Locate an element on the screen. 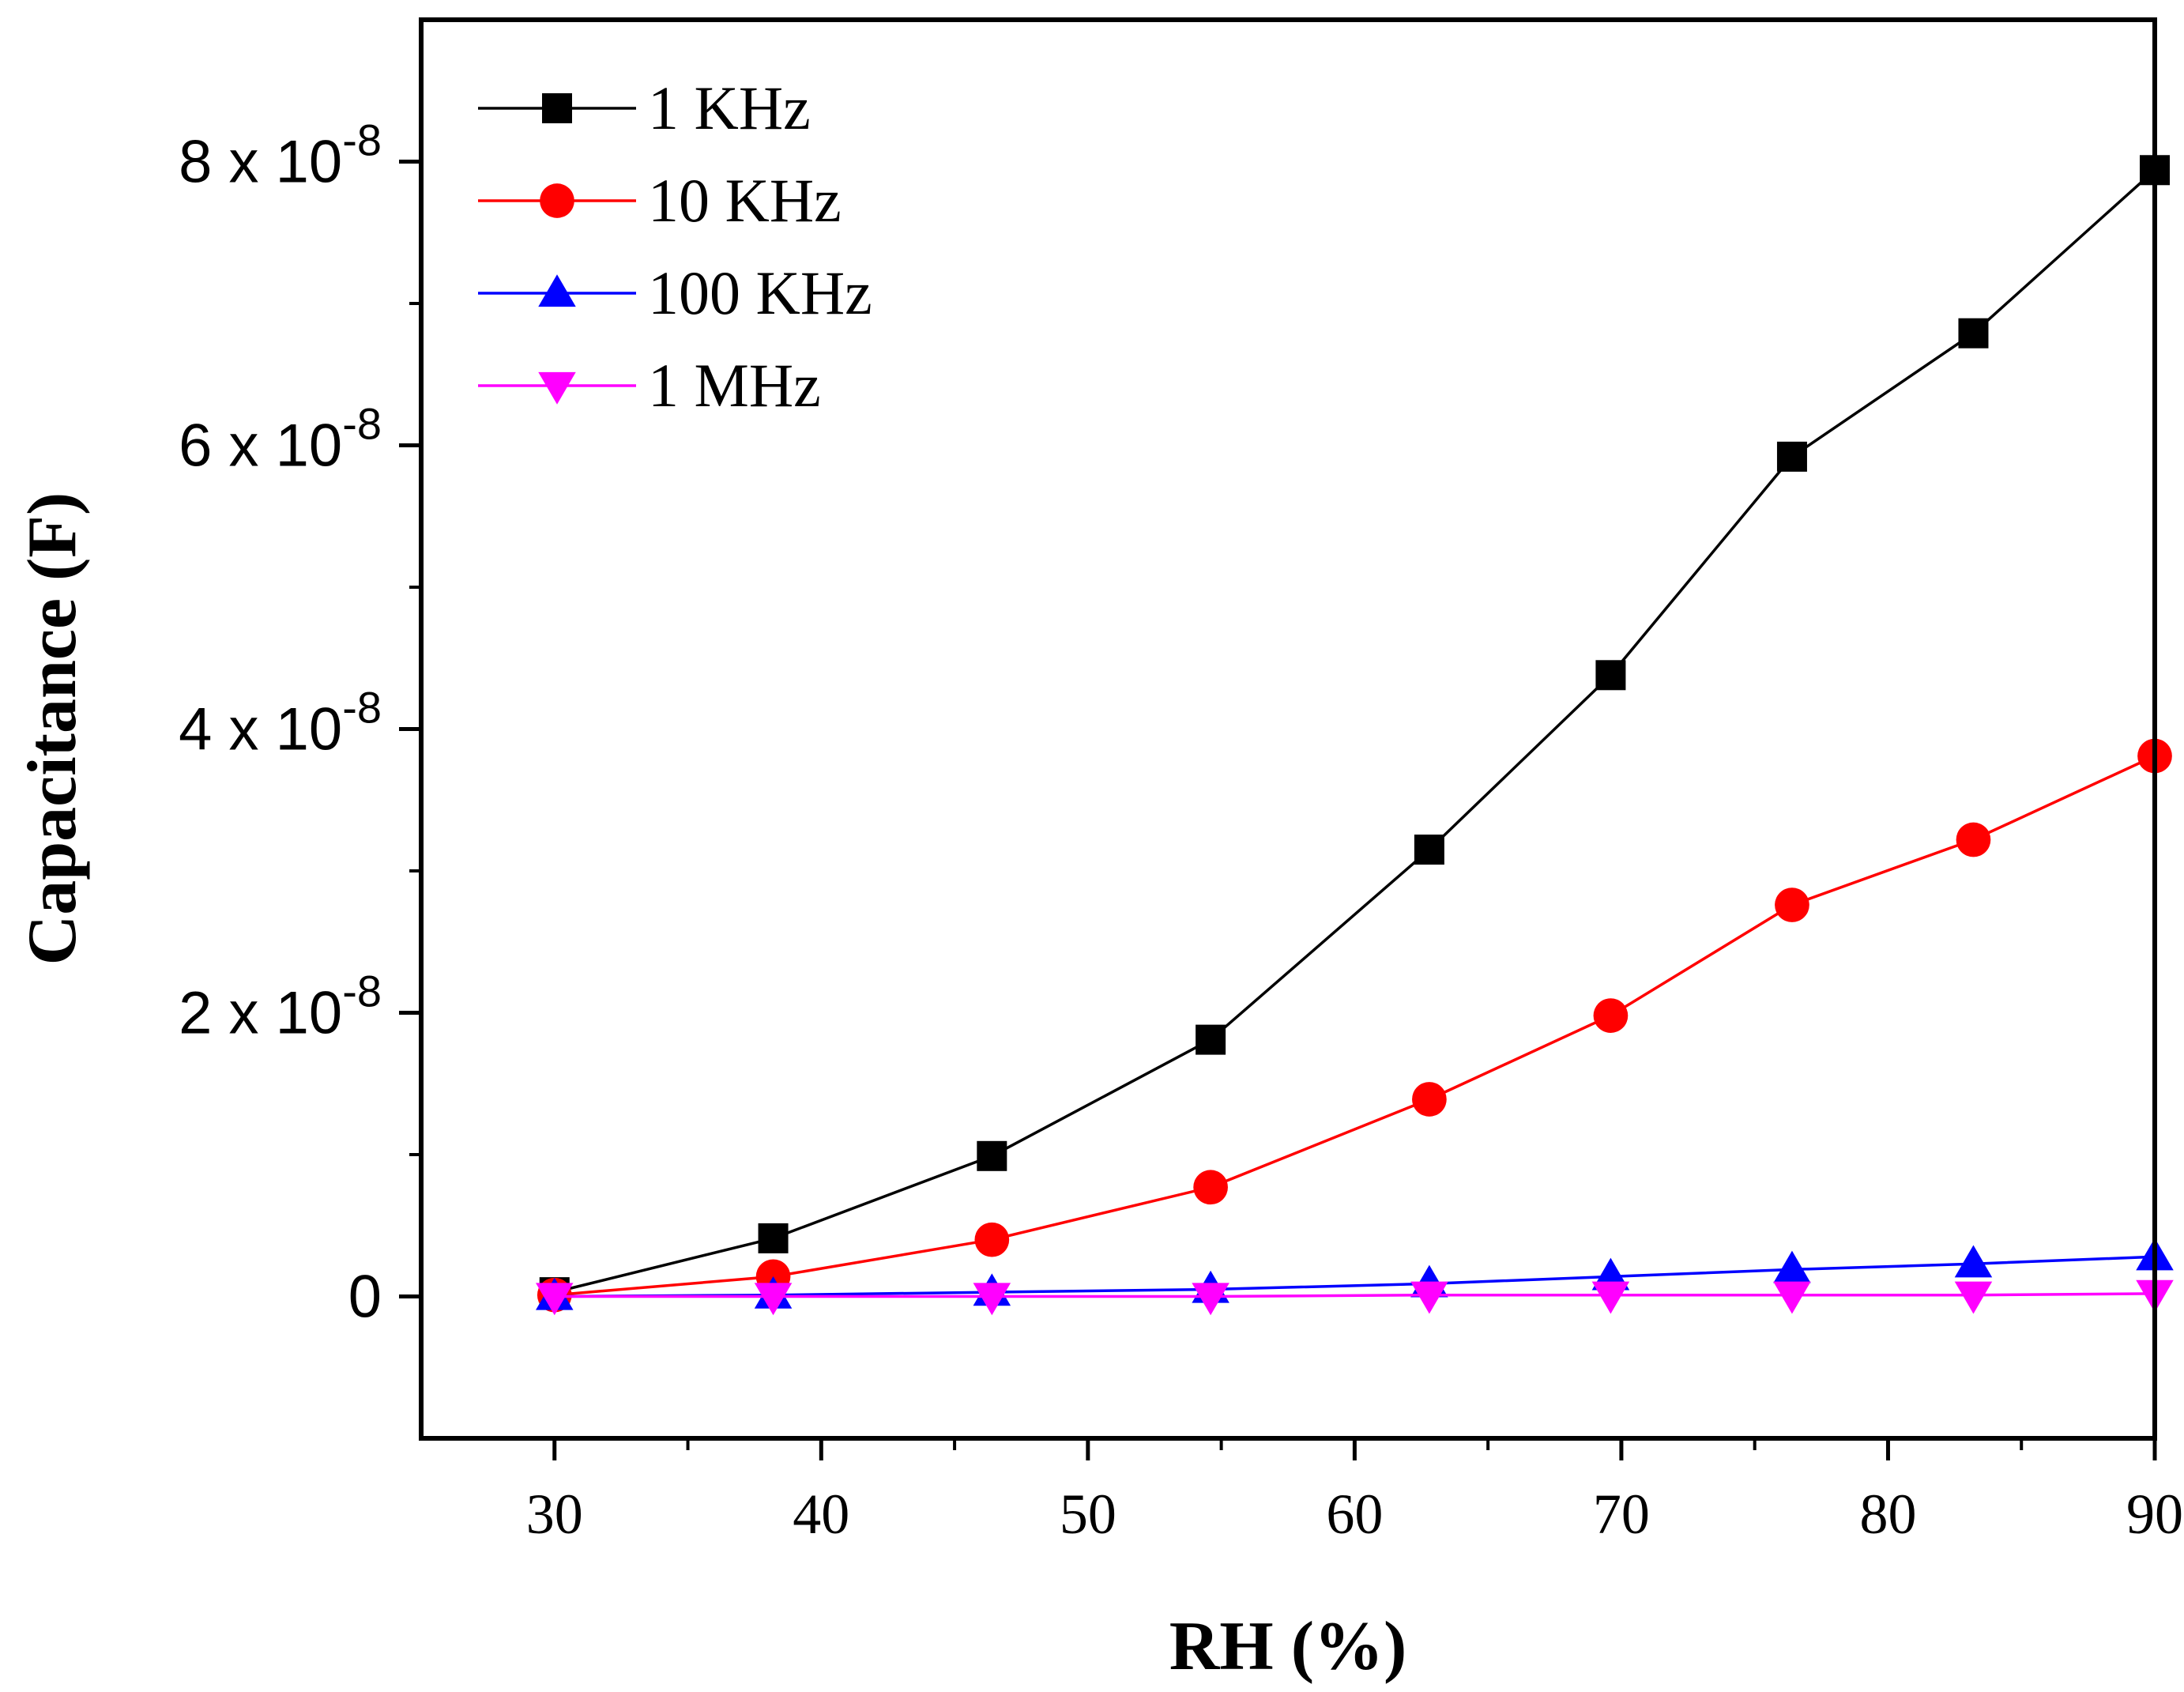 Image resolution: width=2184 pixels, height=1692 pixels. y-tick-label: 6 x 10⁻⁸ is located at coordinates (280, 440).